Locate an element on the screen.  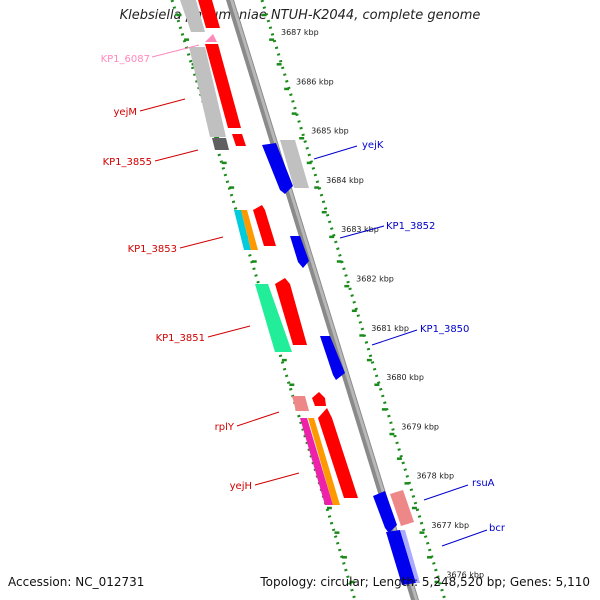
kbp-tick-label: 3687 kbp is located at coordinates (300, 32).